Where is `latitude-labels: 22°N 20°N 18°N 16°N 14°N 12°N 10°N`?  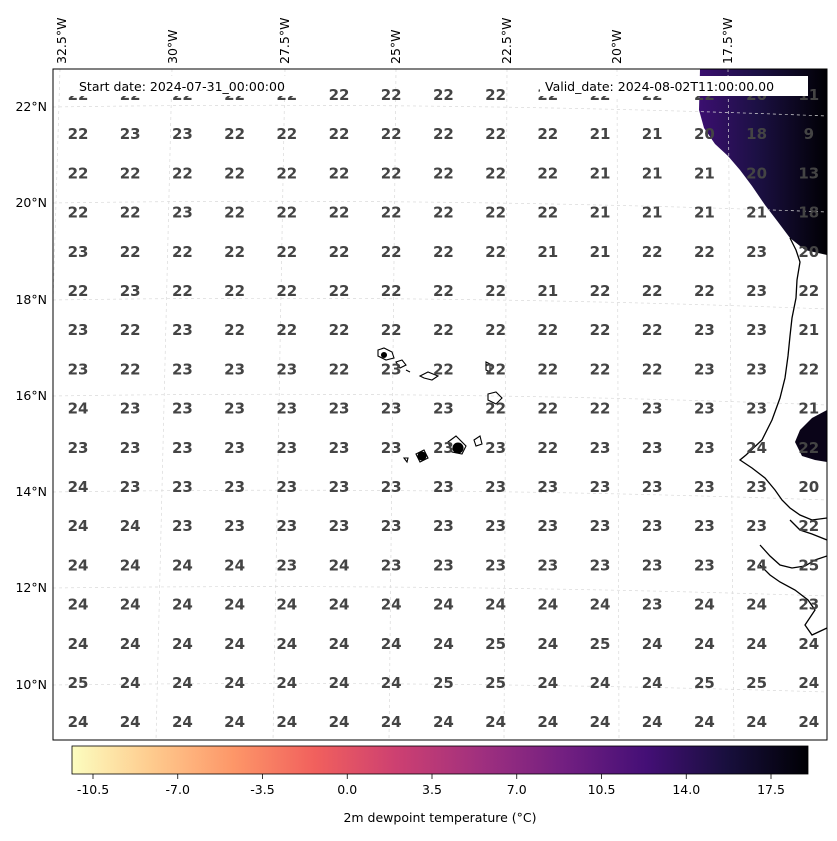
latitude-labels: 22°N 20°N 18°N 16°N 14°N 12°N 10°N is located at coordinates (31, 395).